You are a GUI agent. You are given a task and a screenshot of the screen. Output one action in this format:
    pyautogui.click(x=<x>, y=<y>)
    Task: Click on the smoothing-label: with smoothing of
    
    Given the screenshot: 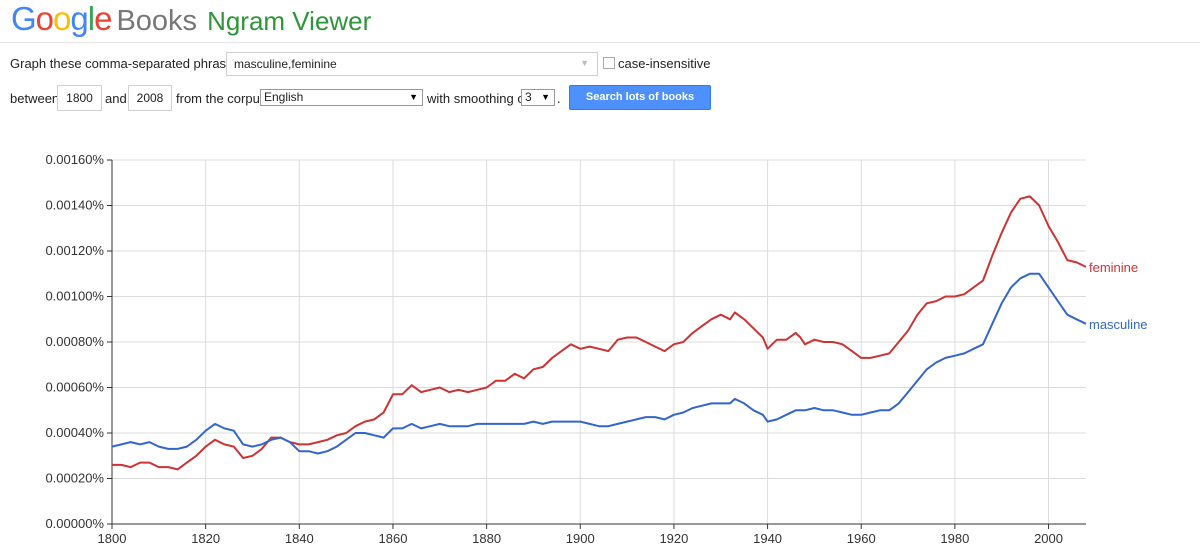 What is the action you would take?
    pyautogui.click(x=478, y=98)
    